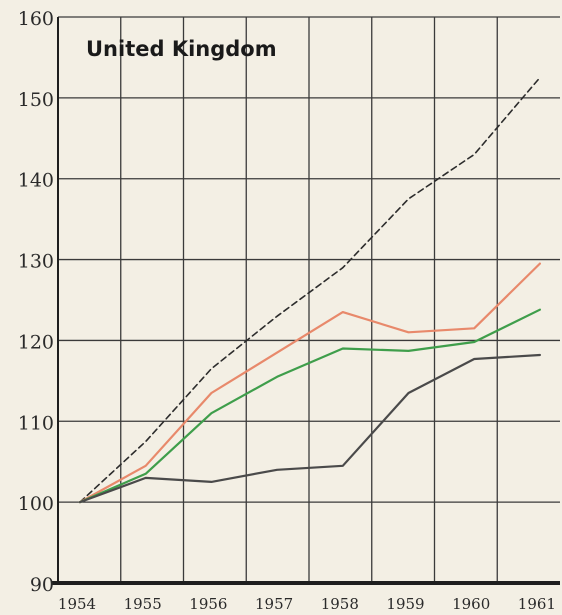 The height and width of the screenshot is (615, 562). Describe the element at coordinates (77, 604) in the screenshot. I see `x-tick-label: 1954` at that location.